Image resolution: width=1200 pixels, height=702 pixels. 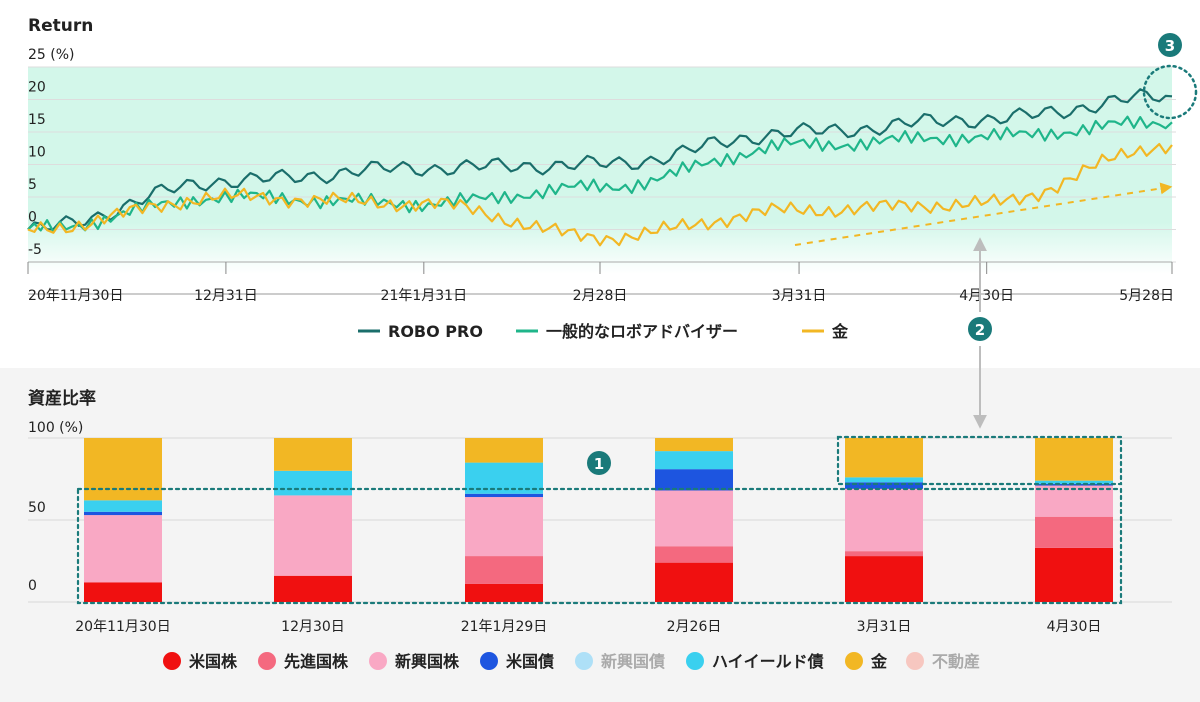 I want to click on y-tick-label: 5, so click(x=32, y=185).